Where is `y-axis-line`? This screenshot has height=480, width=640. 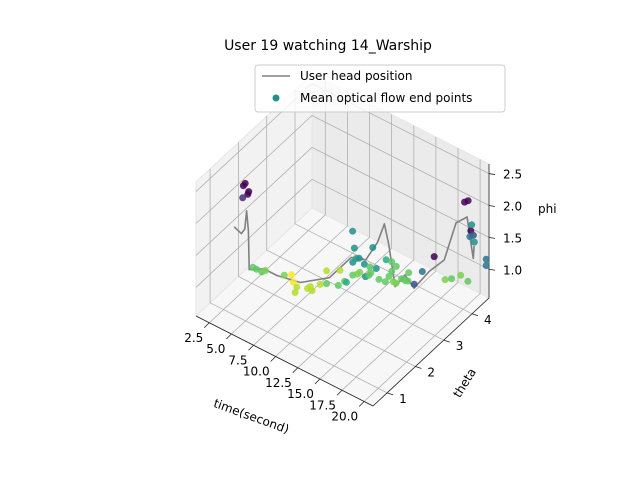 y-axis-line is located at coordinates (431, 352).